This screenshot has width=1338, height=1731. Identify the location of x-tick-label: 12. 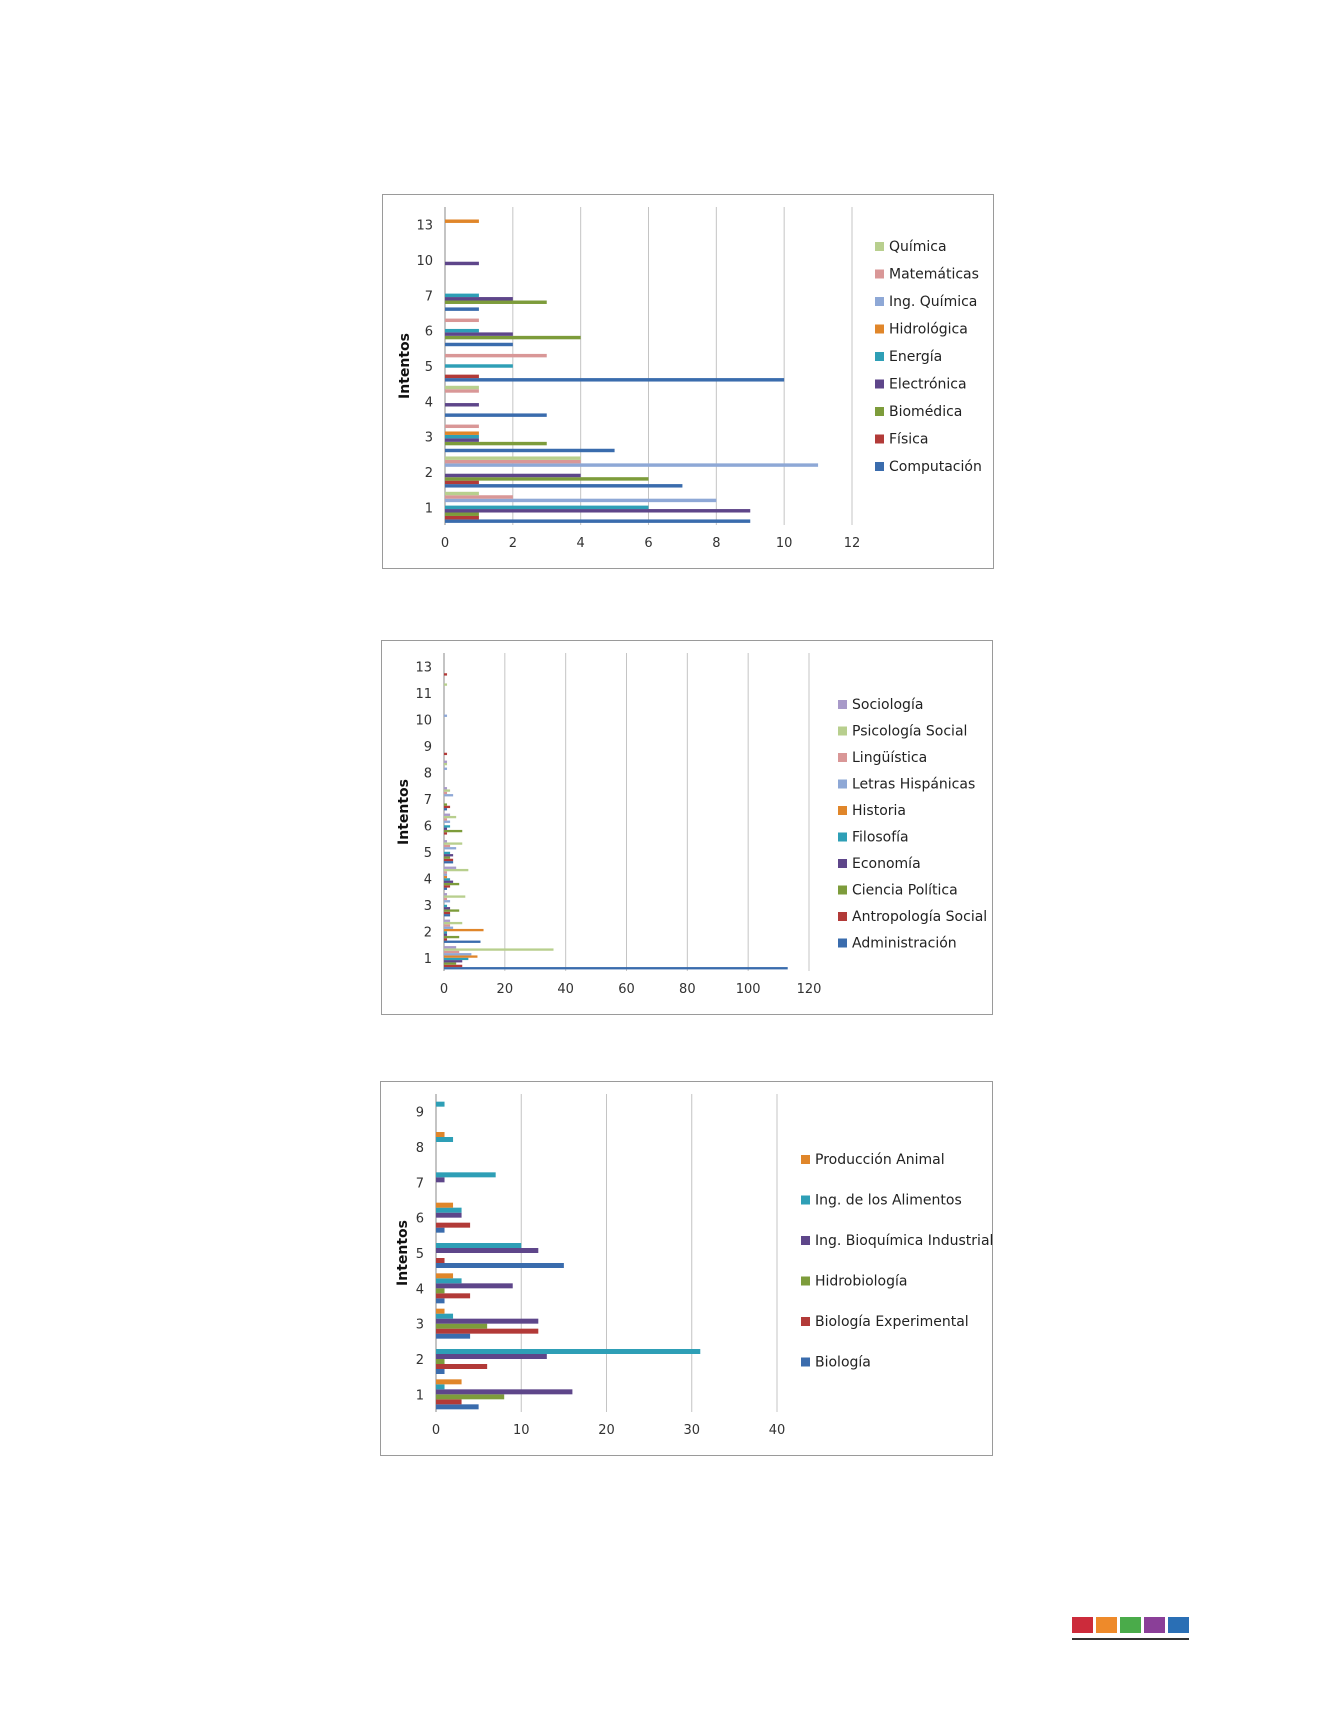
(852, 543).